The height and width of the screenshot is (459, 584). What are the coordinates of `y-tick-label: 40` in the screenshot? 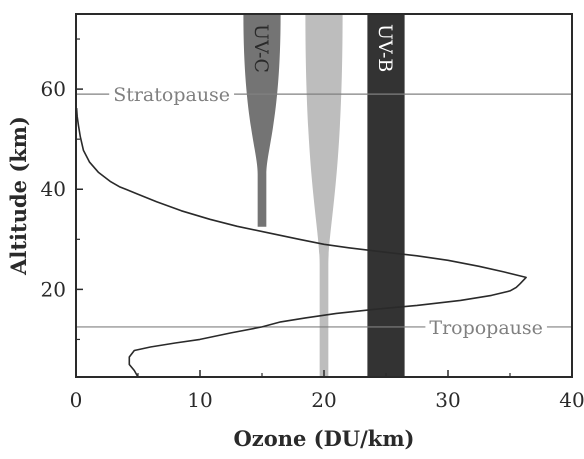 It's located at (53, 189).